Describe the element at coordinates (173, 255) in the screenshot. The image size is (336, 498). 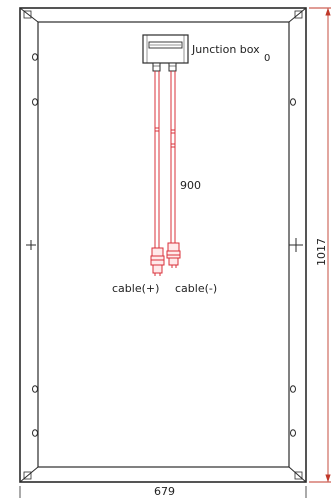
I see `connector-negative` at that location.